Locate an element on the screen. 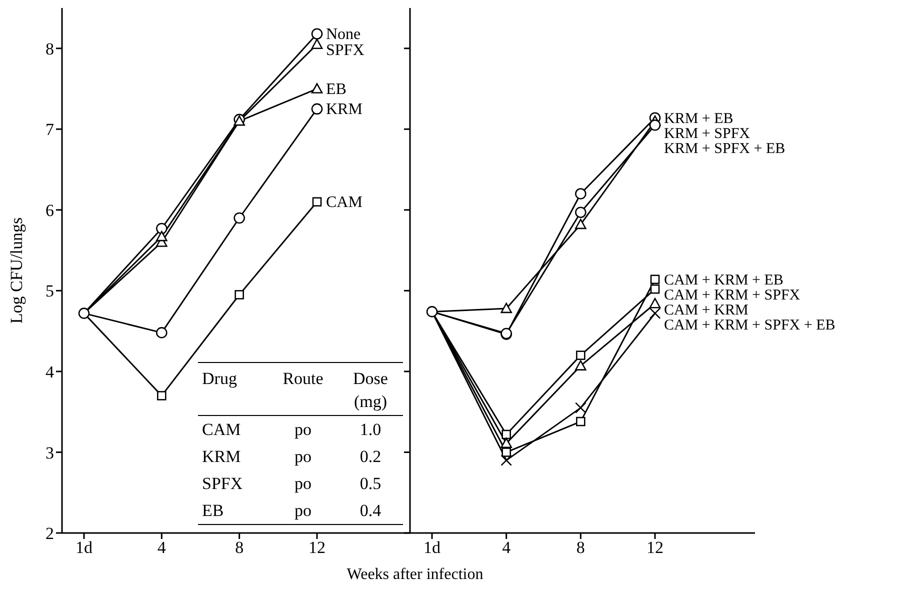 Image resolution: width=902 pixels, height=590 pixels. annotation: 0.5 is located at coordinates (370, 484).